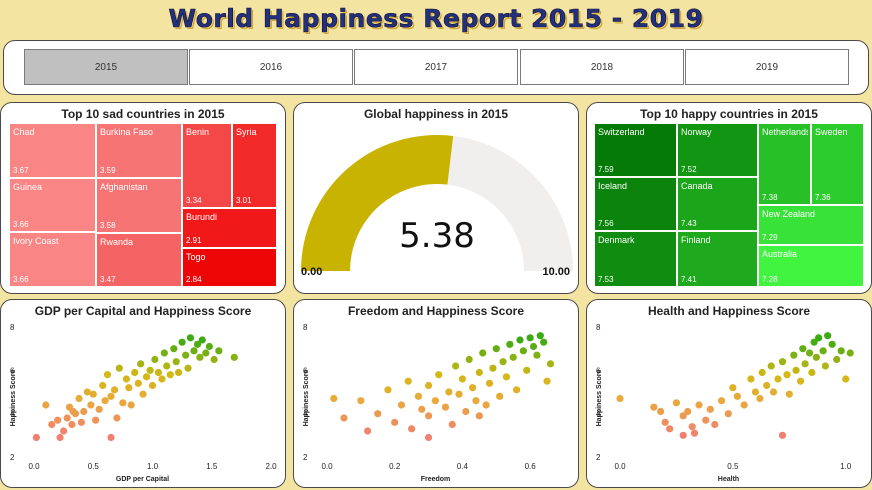 This screenshot has width=872, height=490. Describe the element at coordinates (635, 259) in the screenshot. I see `treemap-cell-denmark: Denmark 7.53` at that location.